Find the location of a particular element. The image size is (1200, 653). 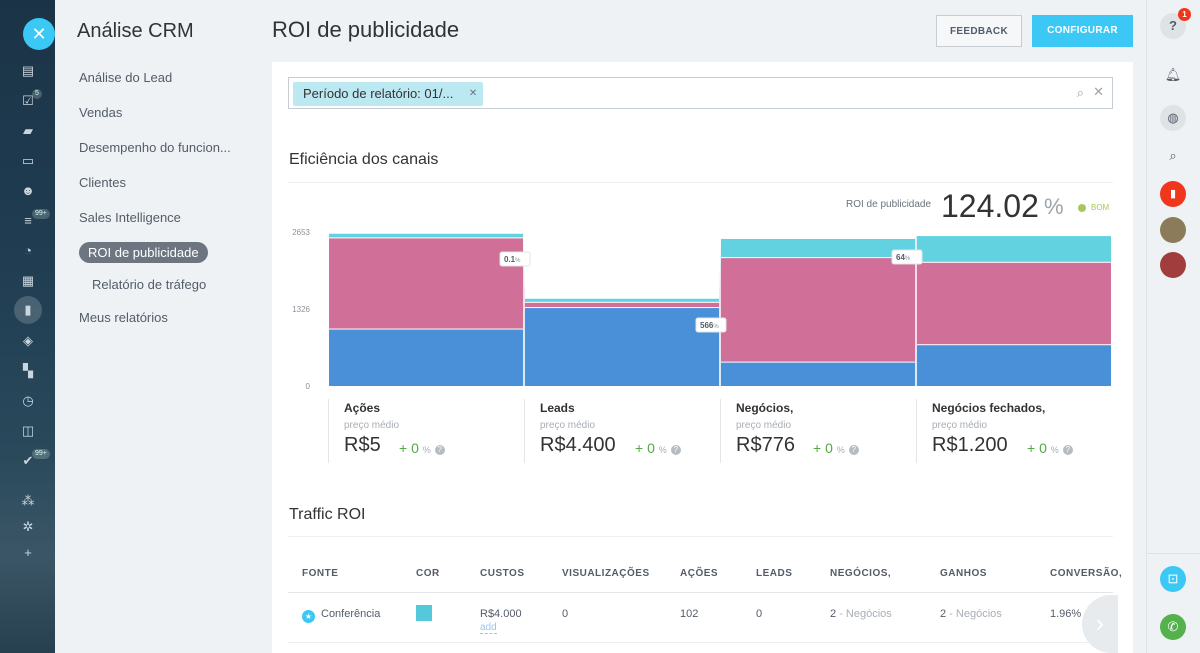

add-icon: + is located at coordinates (28, 552).